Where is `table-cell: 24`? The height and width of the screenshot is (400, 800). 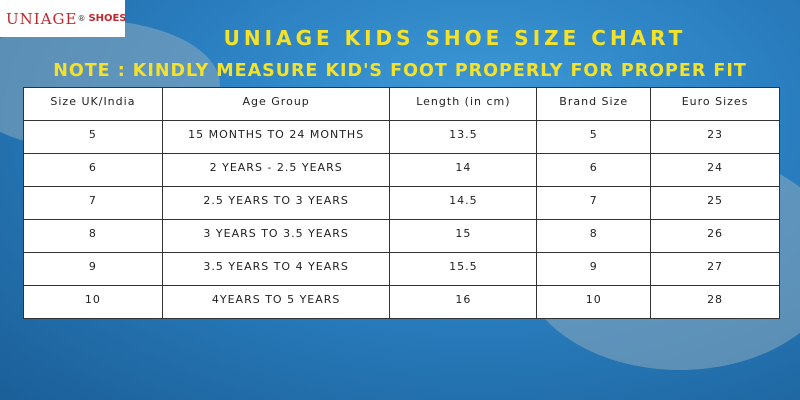 table-cell: 24 is located at coordinates (715, 170).